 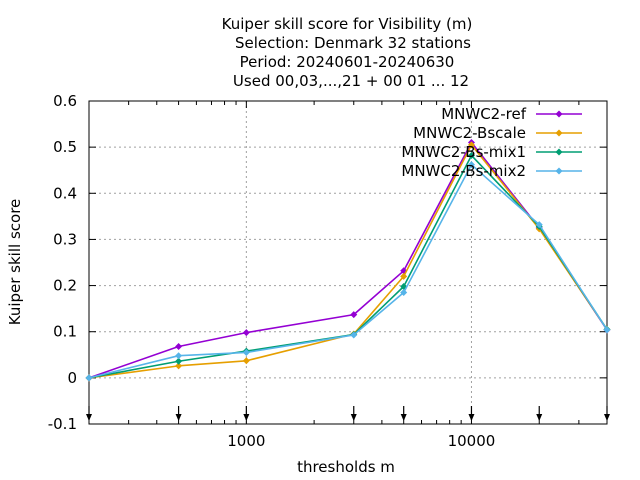 I want to click on x-axis-label: thresholds m, so click(x=346, y=467).